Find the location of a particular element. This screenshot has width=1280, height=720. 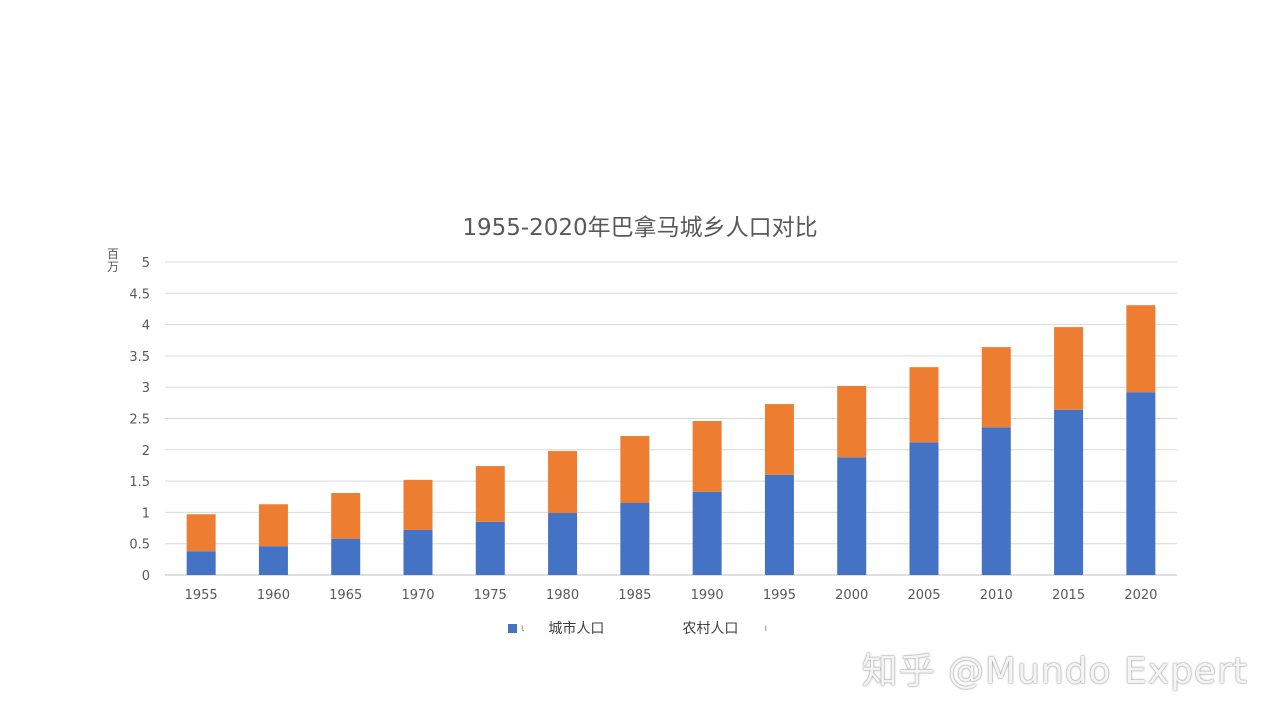

x-tick-label: 2010 is located at coordinates (996, 595).